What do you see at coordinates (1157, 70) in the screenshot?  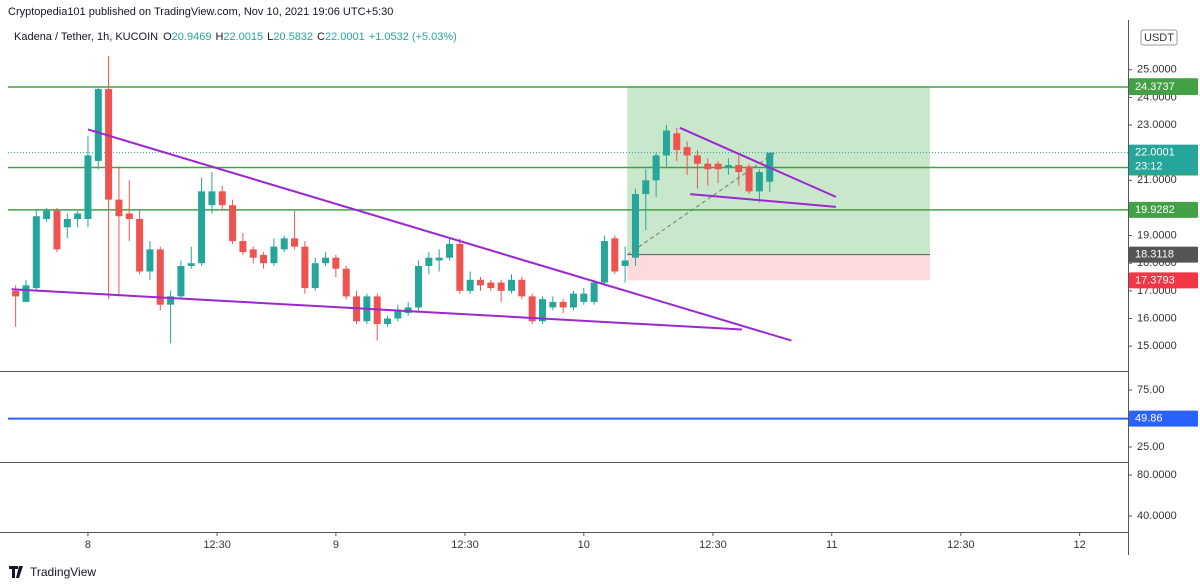 I see `y-tick-label: 25.0000` at bounding box center [1157, 70].